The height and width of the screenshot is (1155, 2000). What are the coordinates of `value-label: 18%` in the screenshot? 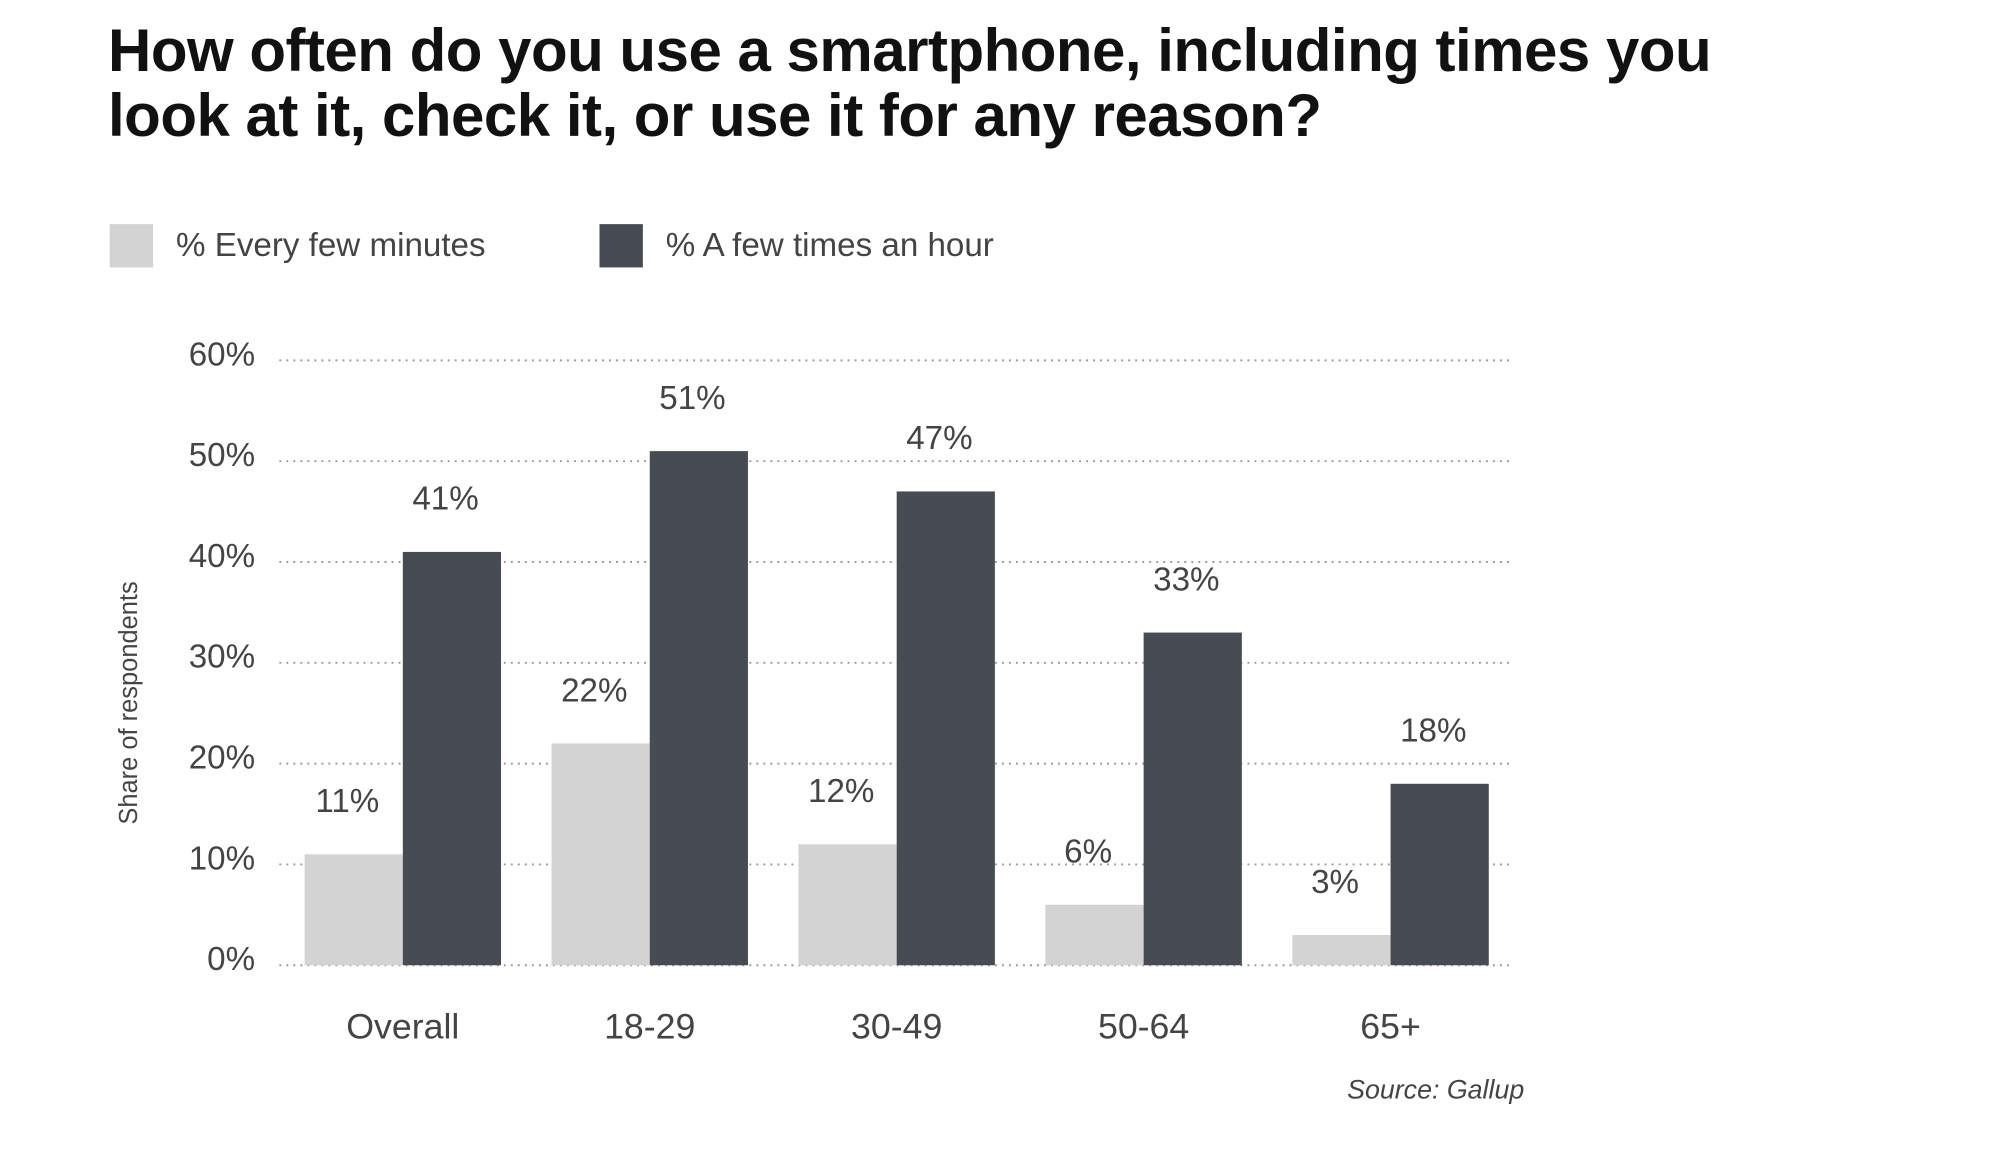 It's located at (1433, 731).